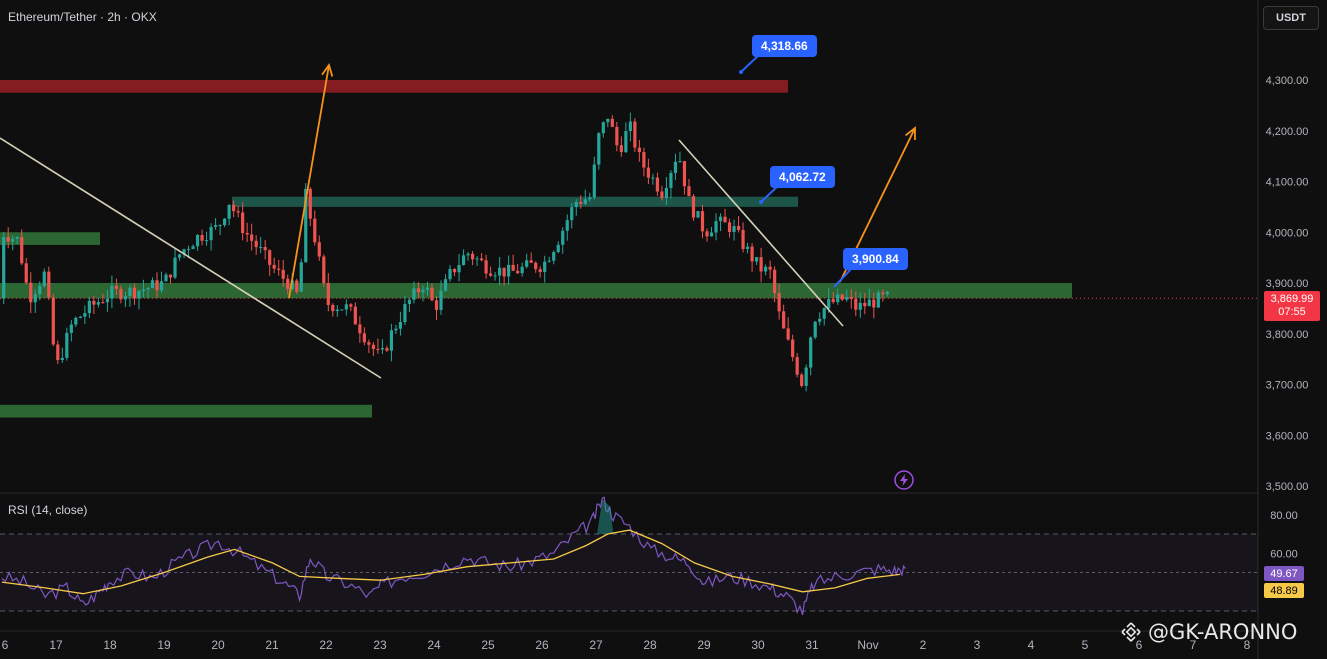 The height and width of the screenshot is (659, 1327). What do you see at coordinates (1247, 645) in the screenshot?
I see `time-tick: 8` at bounding box center [1247, 645].